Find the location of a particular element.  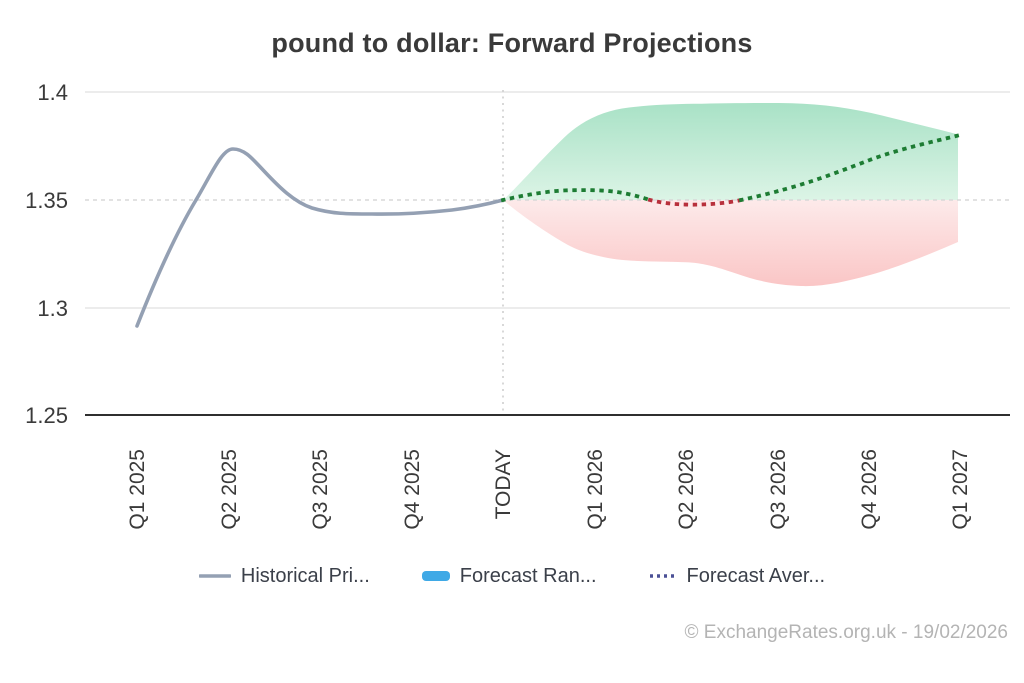

y-tick-label: 1.35 is located at coordinates (46, 200).